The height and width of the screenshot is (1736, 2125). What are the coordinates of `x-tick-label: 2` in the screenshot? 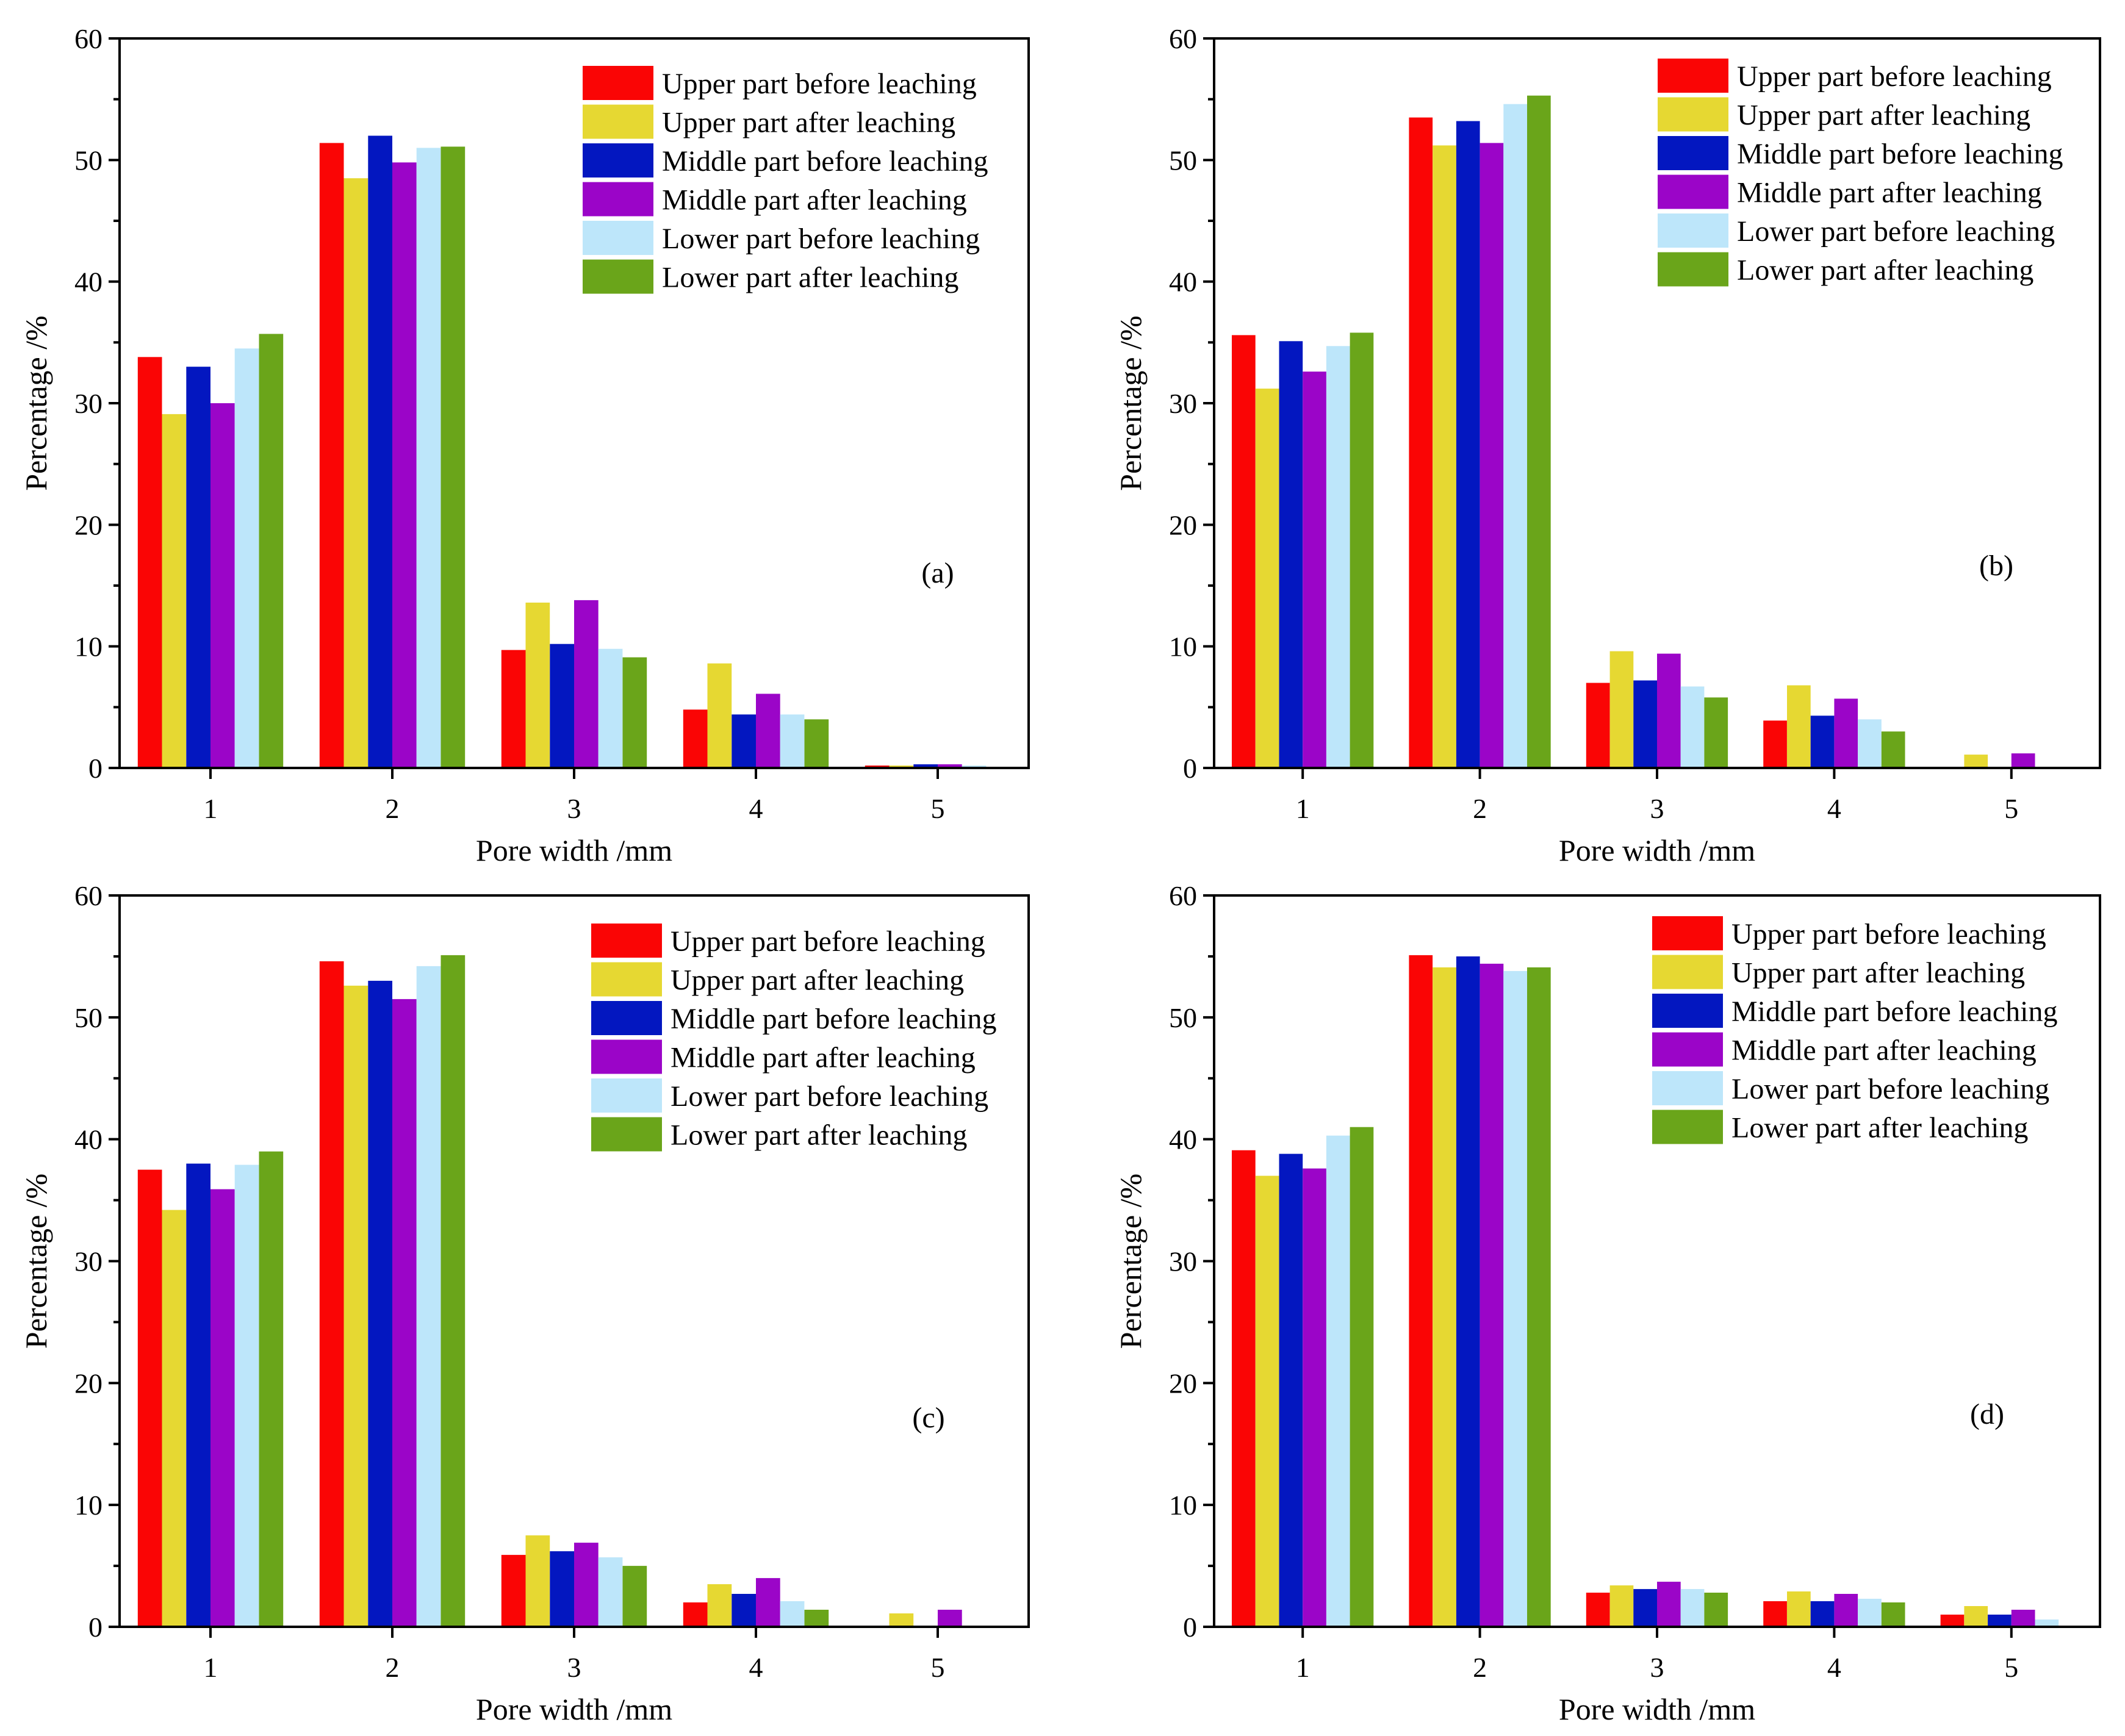 It's located at (1480, 1667).